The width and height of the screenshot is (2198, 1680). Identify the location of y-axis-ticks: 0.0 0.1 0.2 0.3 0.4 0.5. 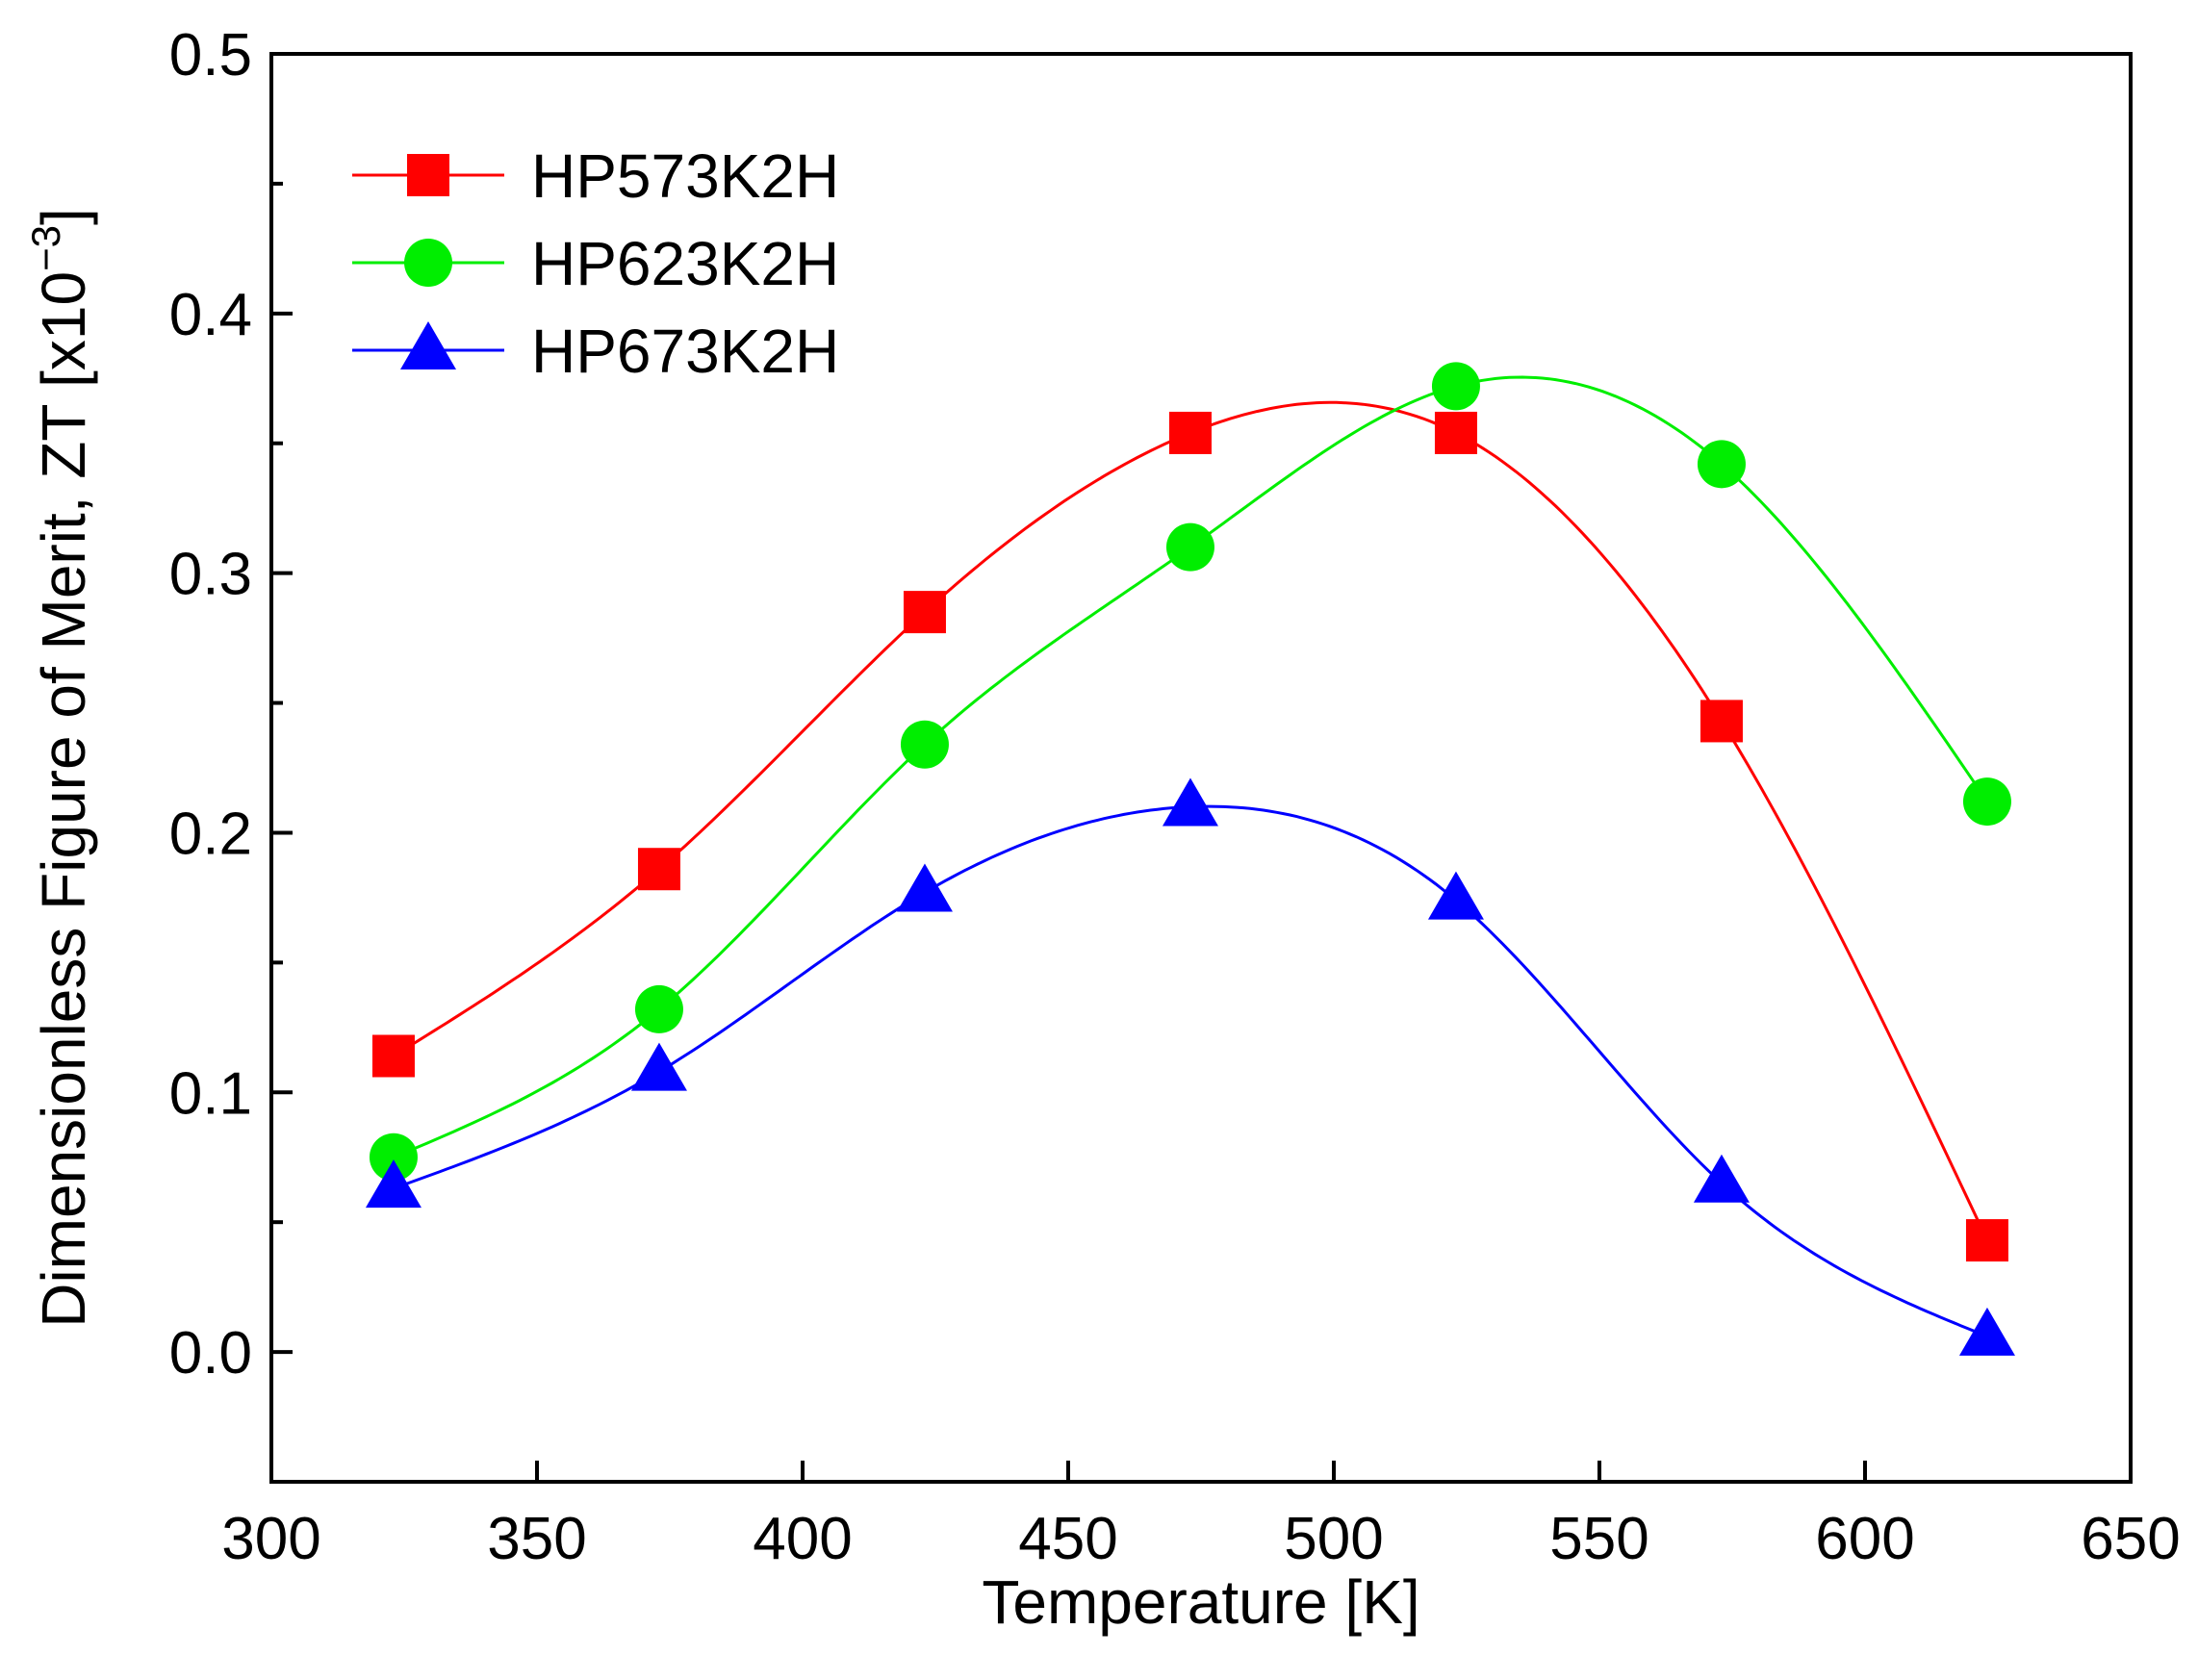
(231, 753).